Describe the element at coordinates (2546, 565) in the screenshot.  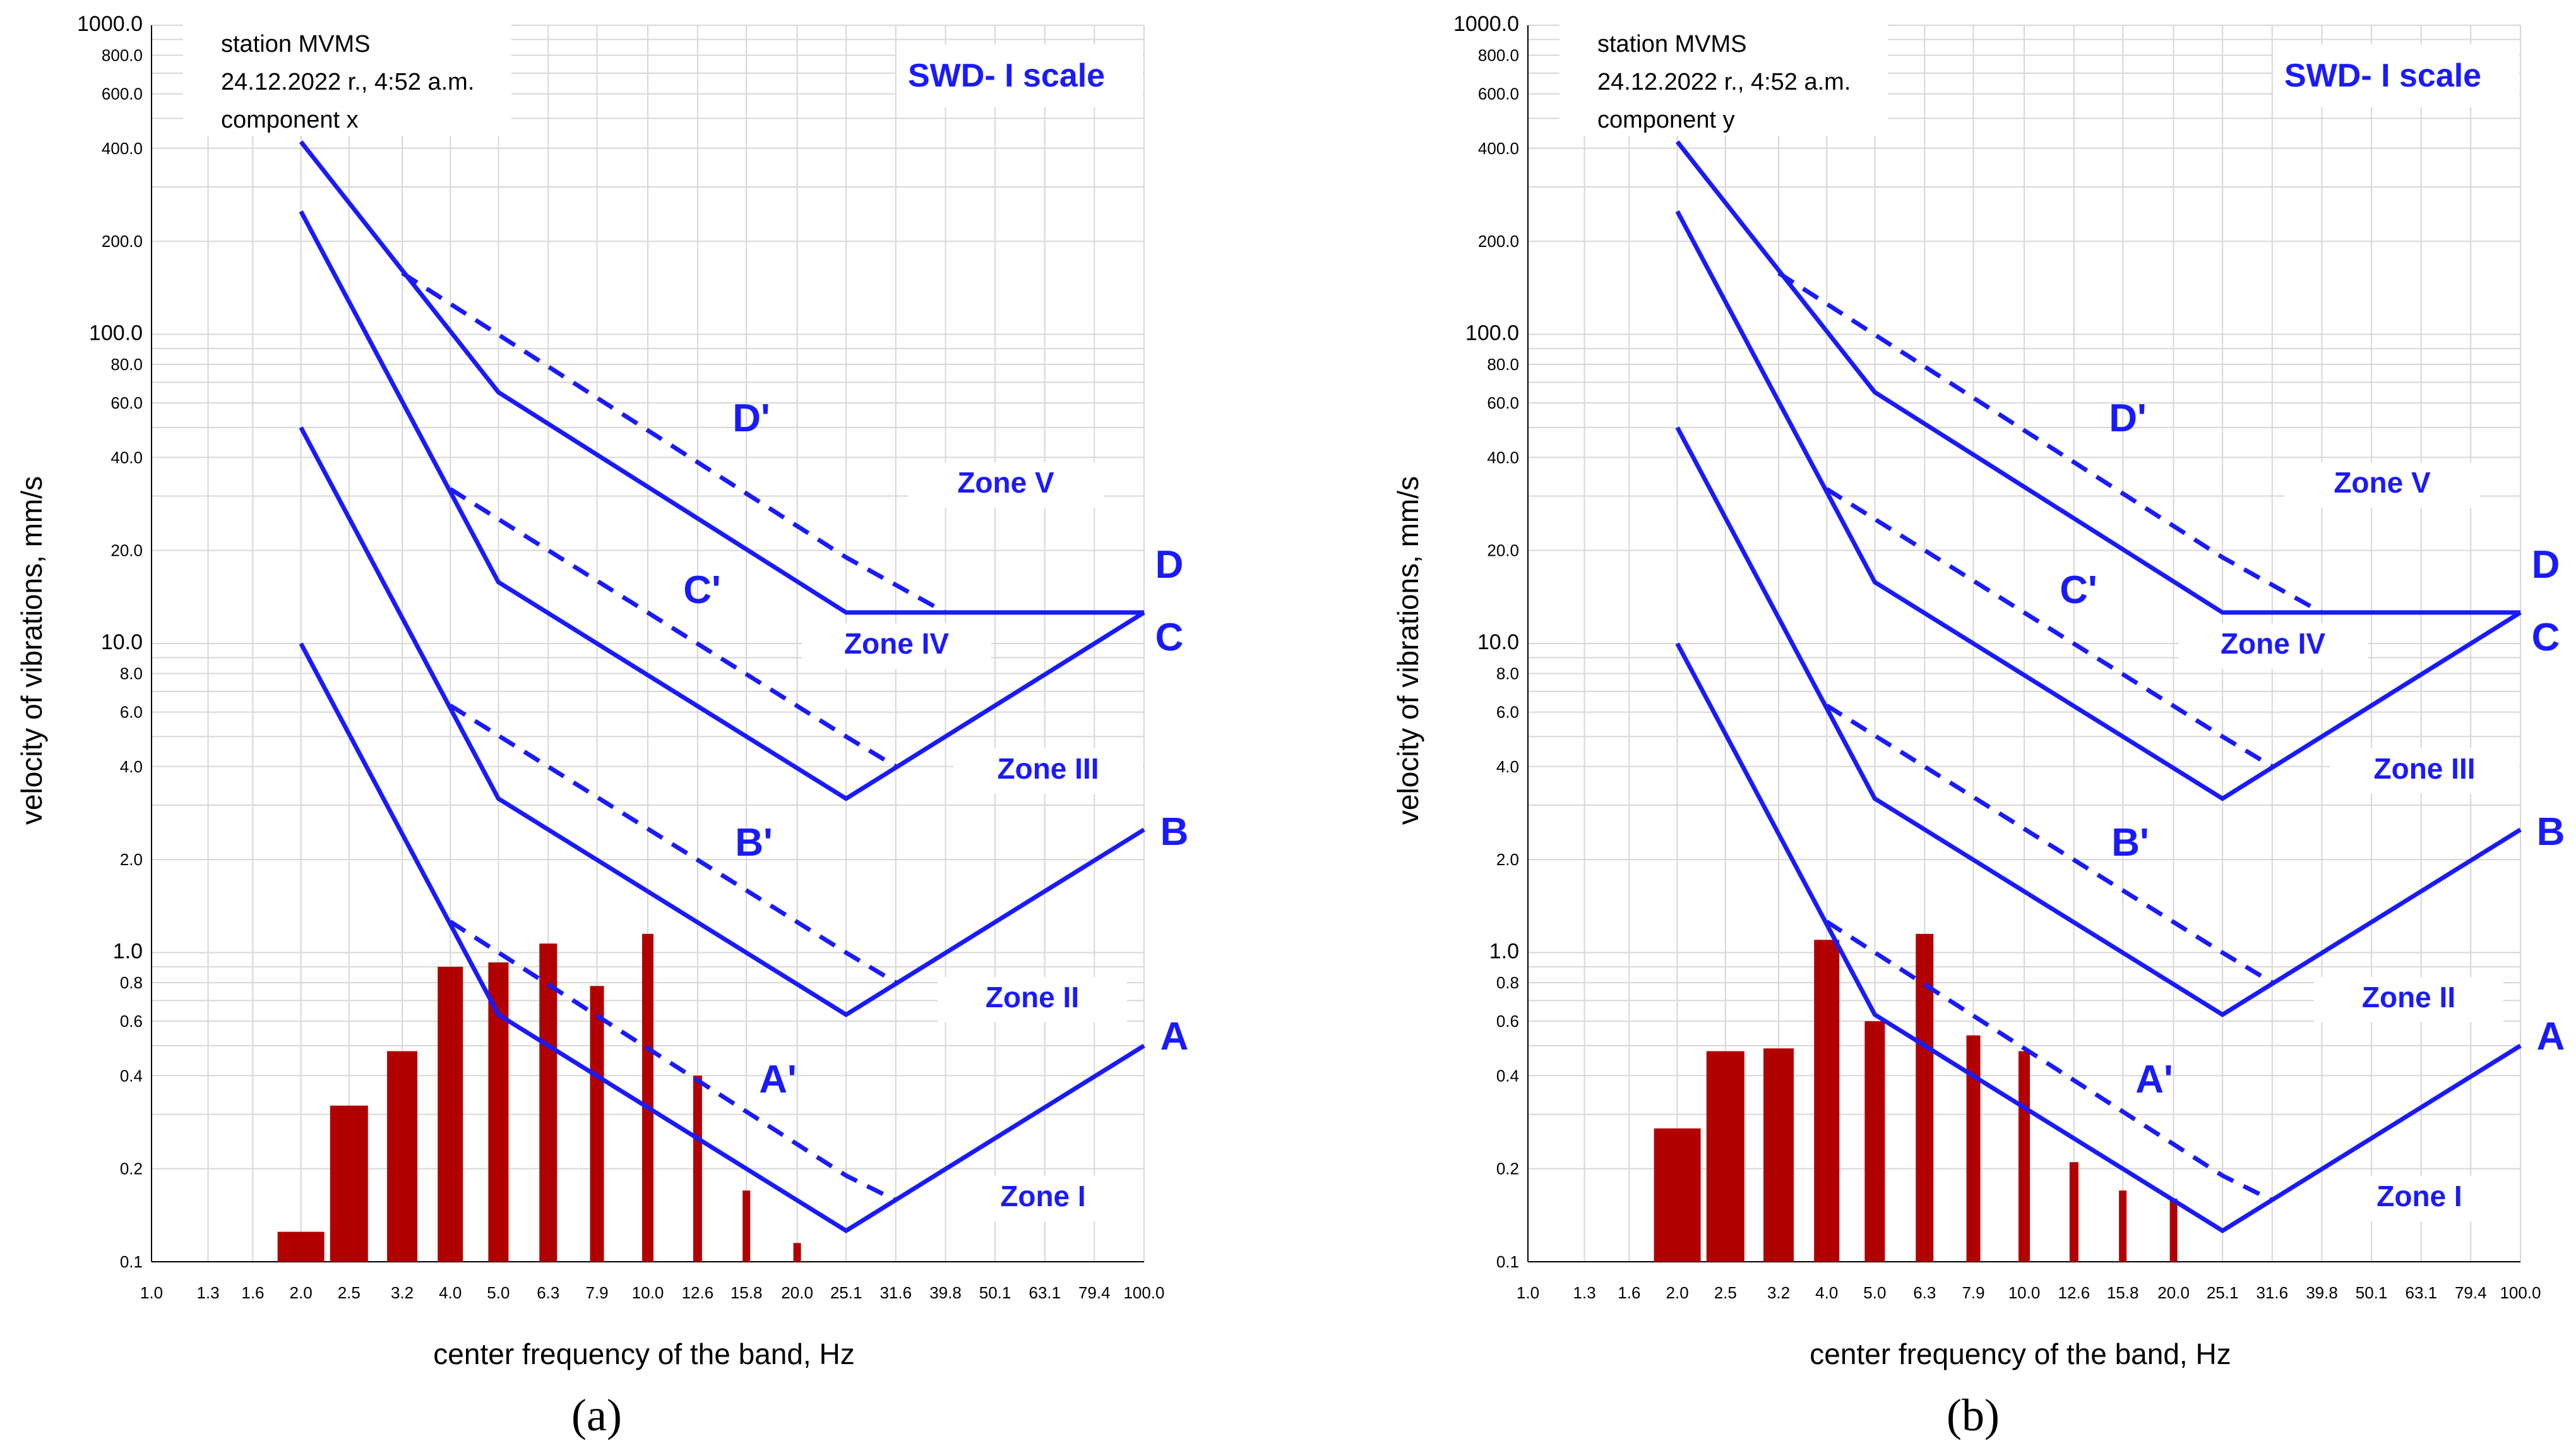
I see `curve-label: D` at that location.